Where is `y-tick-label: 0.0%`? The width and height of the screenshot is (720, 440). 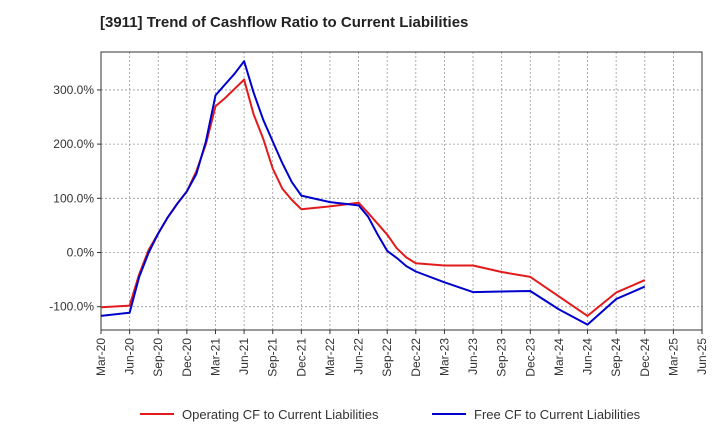
y-tick-label: 0.0% is located at coordinates (81, 253).